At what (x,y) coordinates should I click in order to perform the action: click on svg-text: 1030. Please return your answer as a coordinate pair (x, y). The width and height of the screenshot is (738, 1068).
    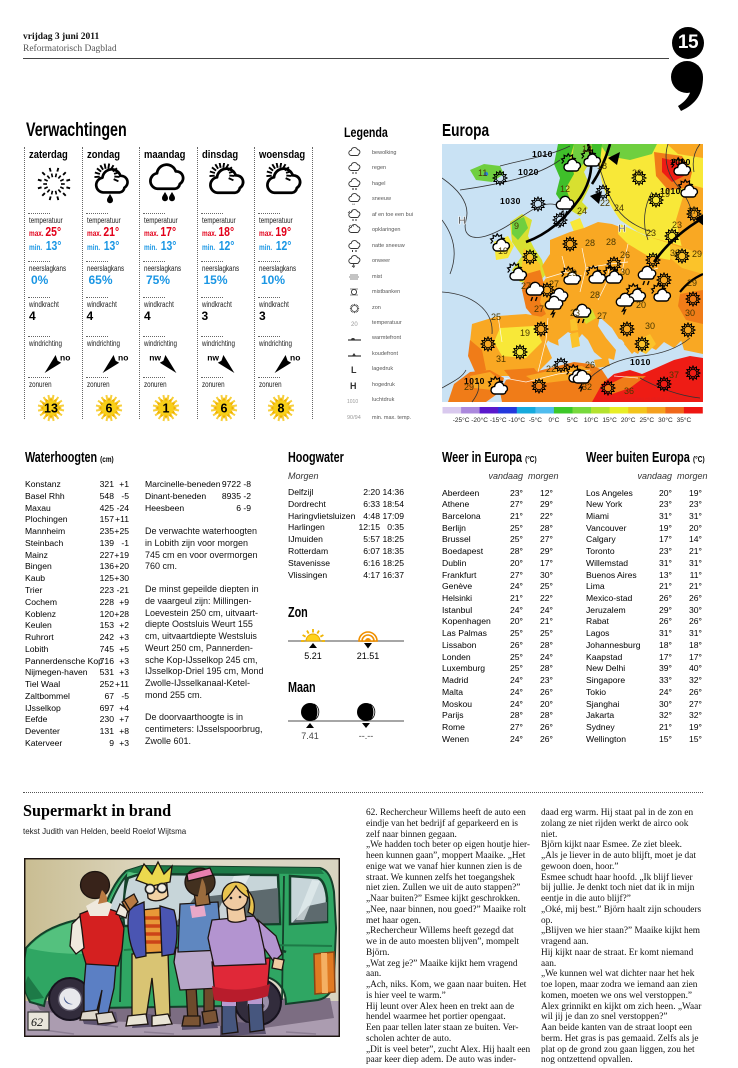
    Looking at the image, I should click on (510, 201).